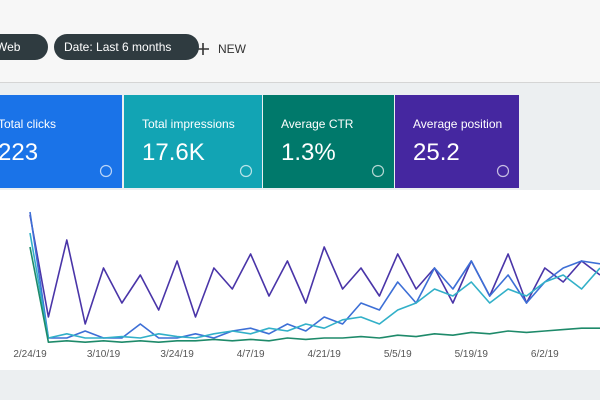 The height and width of the screenshot is (400, 600). What do you see at coordinates (325, 354) in the screenshot?
I see `x-tick-label: 4/21/19` at bounding box center [325, 354].